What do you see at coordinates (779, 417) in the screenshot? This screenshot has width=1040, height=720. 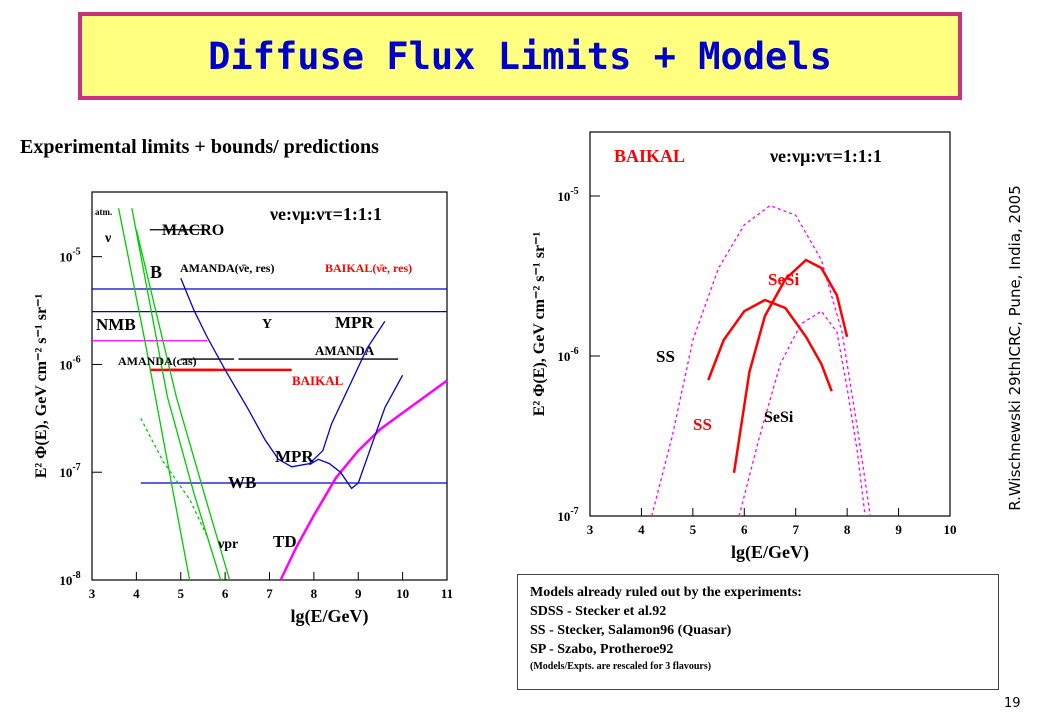 I see `sesi-label: SeSi` at bounding box center [779, 417].